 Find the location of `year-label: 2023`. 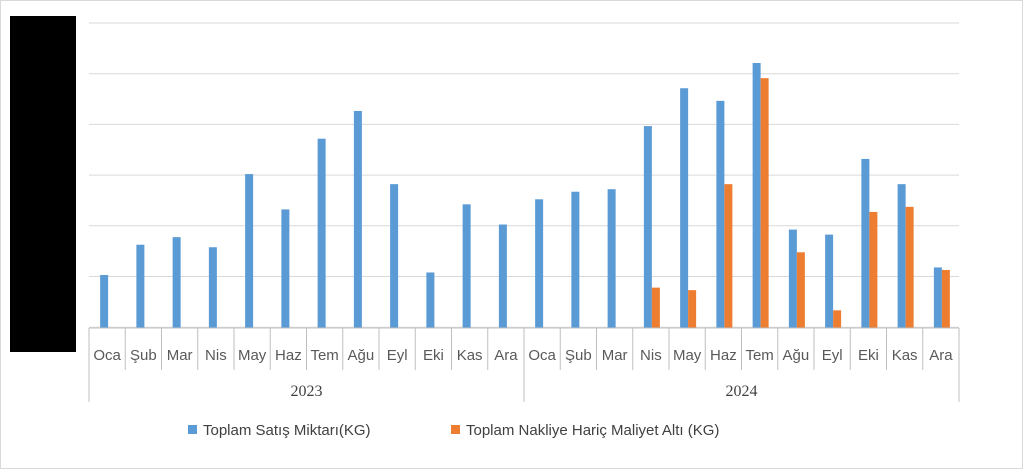

year-label: 2023 is located at coordinates (307, 391).